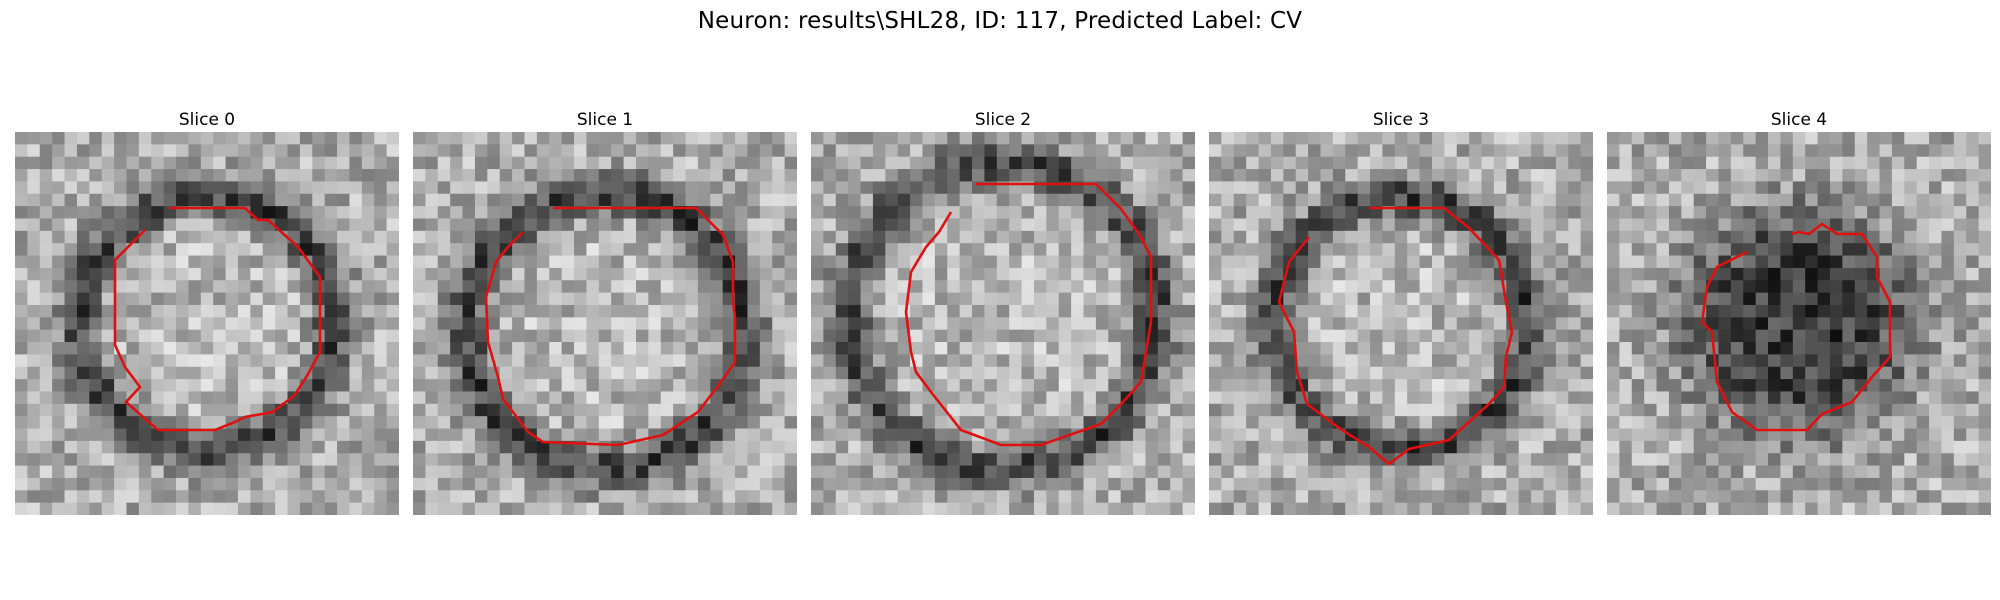 The height and width of the screenshot is (600, 2000). I want to click on slice-panel-0: Slice 0, so click(207, 311).